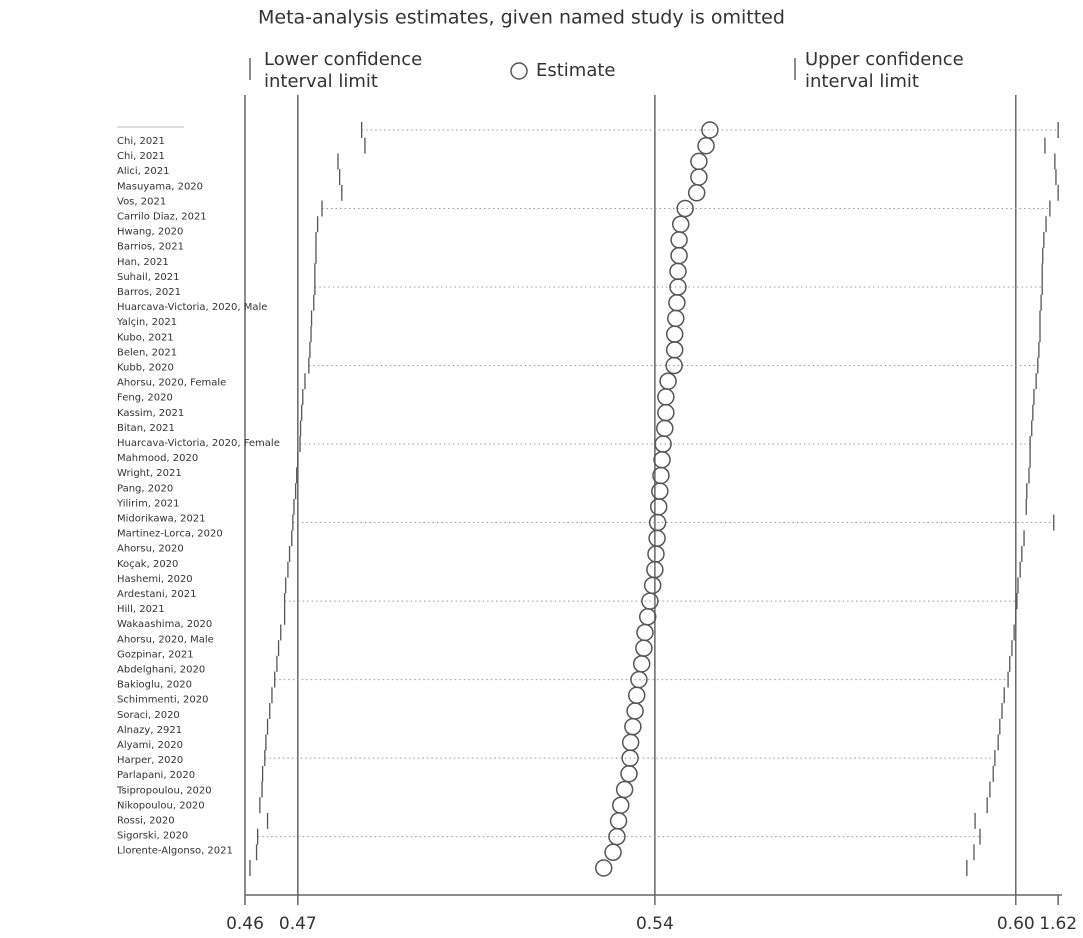 Image resolution: width=1083 pixels, height=938 pixels. Describe the element at coordinates (150, 745) in the screenshot. I see `study-label: Alyami, 2020` at that location.